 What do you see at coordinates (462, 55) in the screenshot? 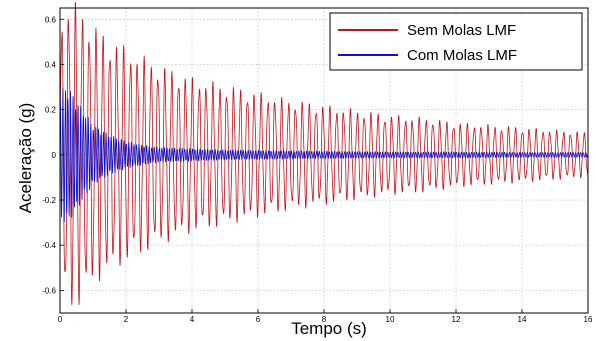
I see `legend-label-com-molas: Com Molas LMF` at bounding box center [462, 55].